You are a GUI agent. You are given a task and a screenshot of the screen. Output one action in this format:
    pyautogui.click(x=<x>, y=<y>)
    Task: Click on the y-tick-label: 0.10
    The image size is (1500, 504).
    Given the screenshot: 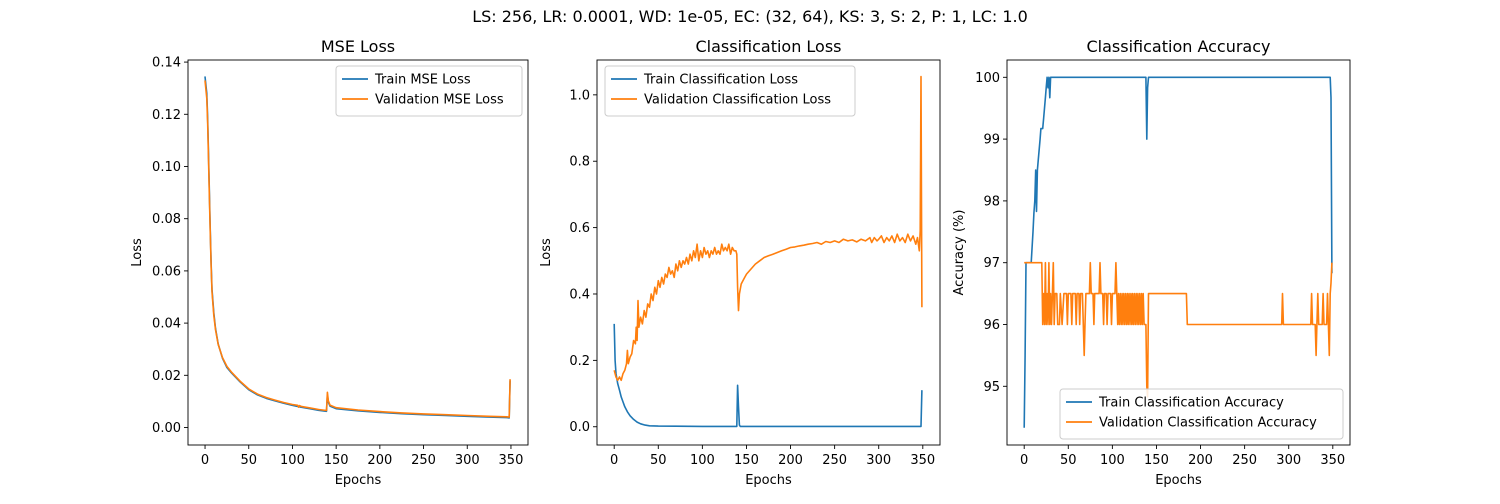 What is the action you would take?
    pyautogui.click(x=166, y=167)
    